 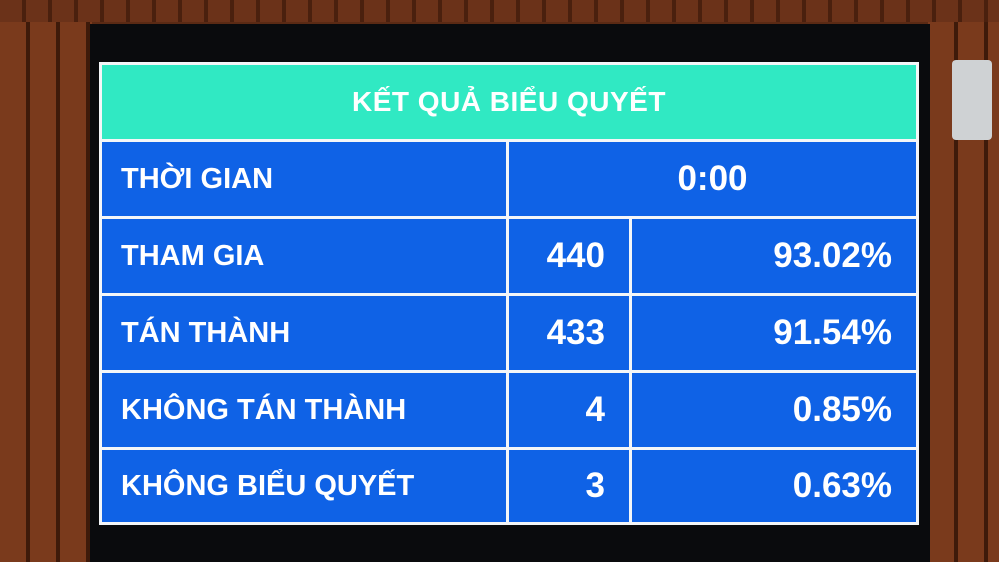 What do you see at coordinates (712, 179) in the screenshot?
I see `time-value: 0:00` at bounding box center [712, 179].